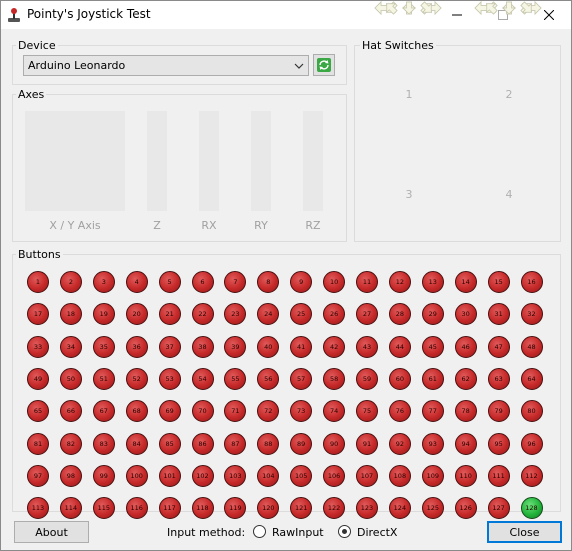 The width and height of the screenshot is (572, 551). Describe the element at coordinates (261, 161) in the screenshot. I see `ry-axis-bar` at that location.